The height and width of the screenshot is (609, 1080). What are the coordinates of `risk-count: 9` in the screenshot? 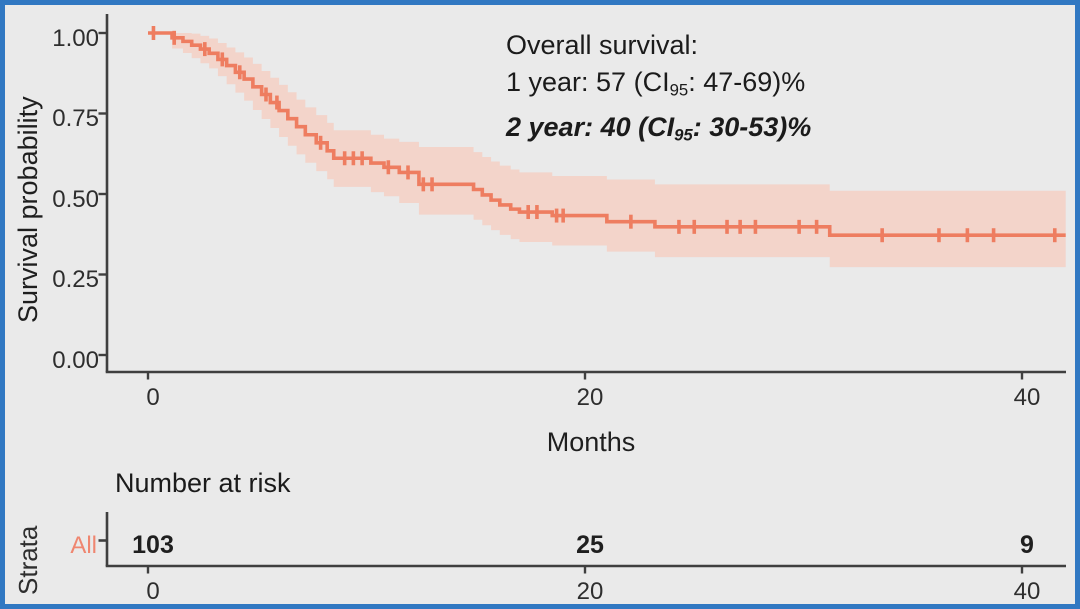 It's located at (1027, 545).